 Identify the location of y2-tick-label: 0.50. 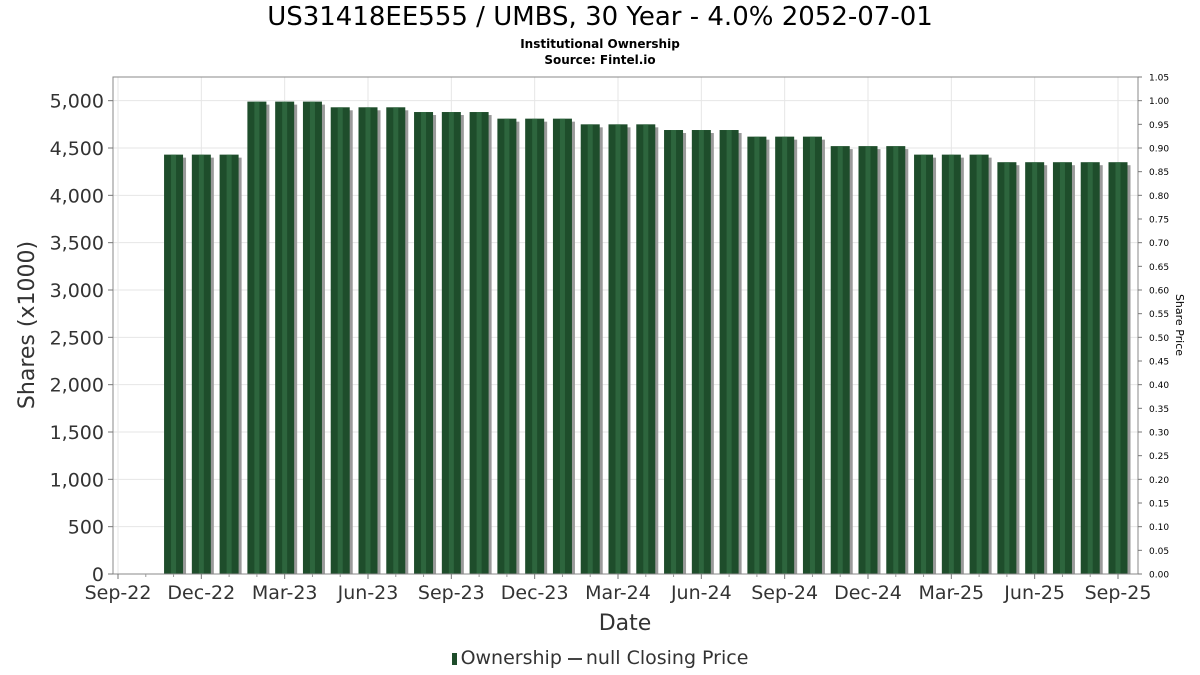
(1159, 339).